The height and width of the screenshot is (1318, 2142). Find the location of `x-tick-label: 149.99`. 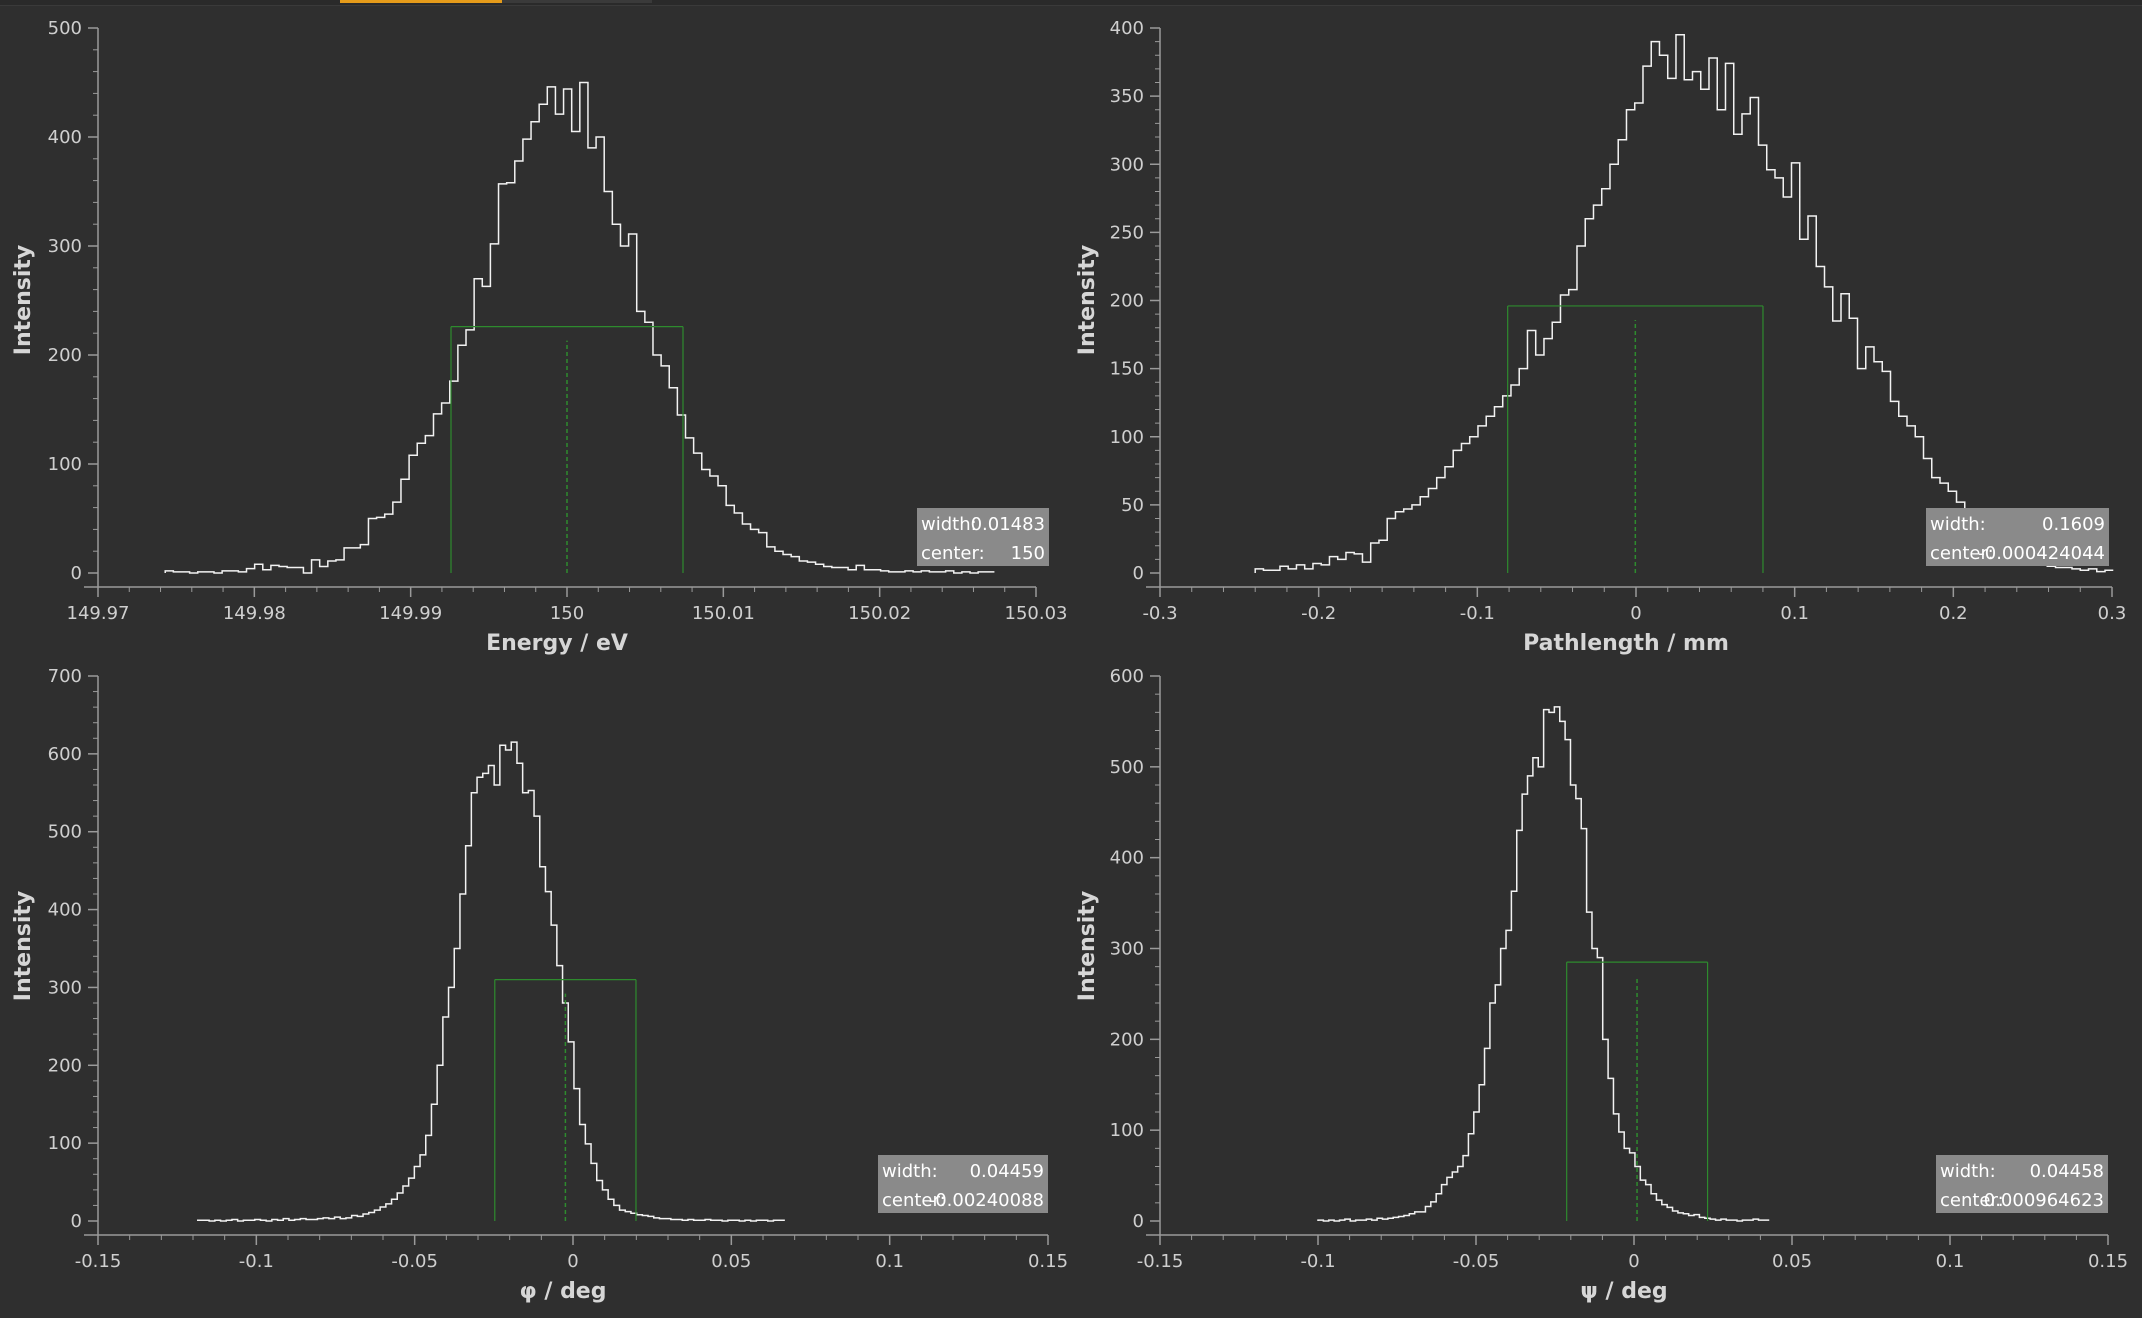

x-tick-label: 149.99 is located at coordinates (410, 613).